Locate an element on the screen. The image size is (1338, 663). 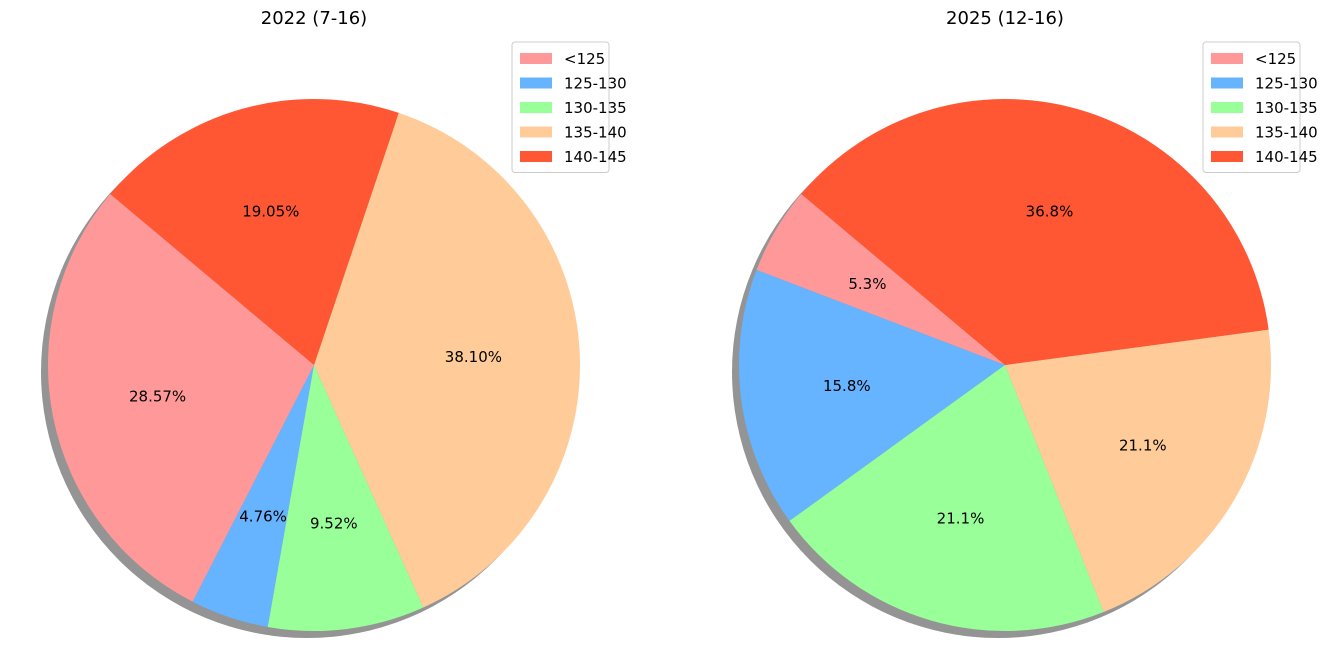
pie-value-labels: 5.3% 15.8% 21.1% 21.1% 36.8% is located at coordinates (995, 365).